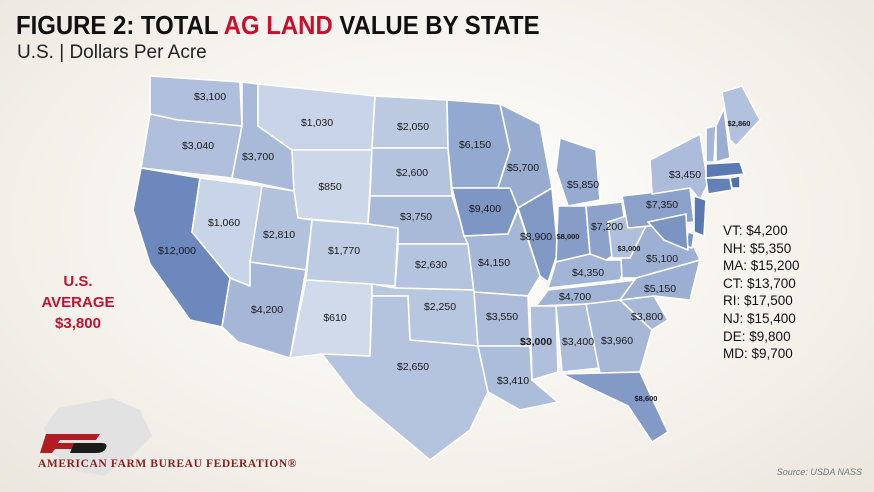 This screenshot has height=492, width=874. What do you see at coordinates (662, 205) in the screenshot?
I see `state-value-label-pa: $7,350` at bounding box center [662, 205].